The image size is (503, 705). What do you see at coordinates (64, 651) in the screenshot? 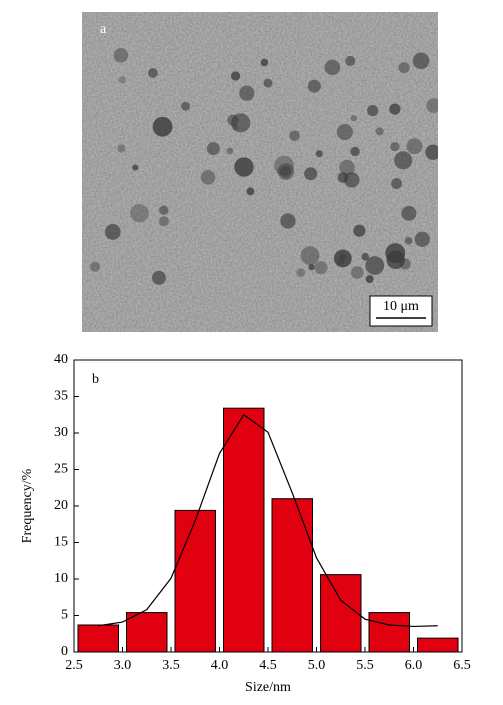
I see `y-tick-label: 0` at bounding box center [64, 651].